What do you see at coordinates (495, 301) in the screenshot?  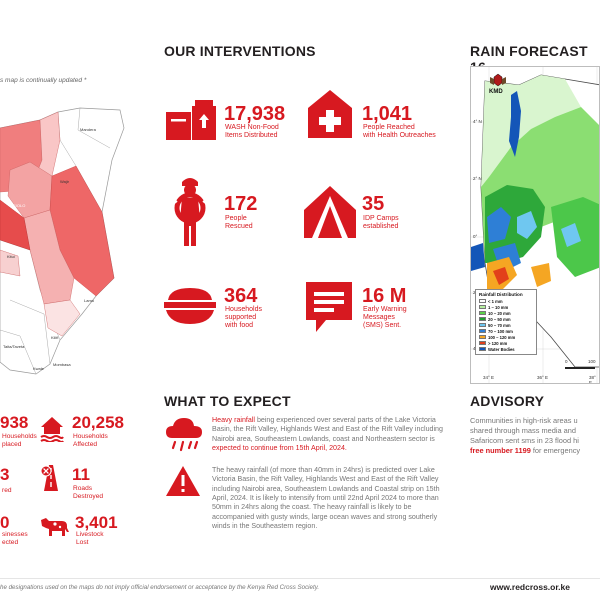 I see `legend-label: < 1 mm` at bounding box center [495, 301].